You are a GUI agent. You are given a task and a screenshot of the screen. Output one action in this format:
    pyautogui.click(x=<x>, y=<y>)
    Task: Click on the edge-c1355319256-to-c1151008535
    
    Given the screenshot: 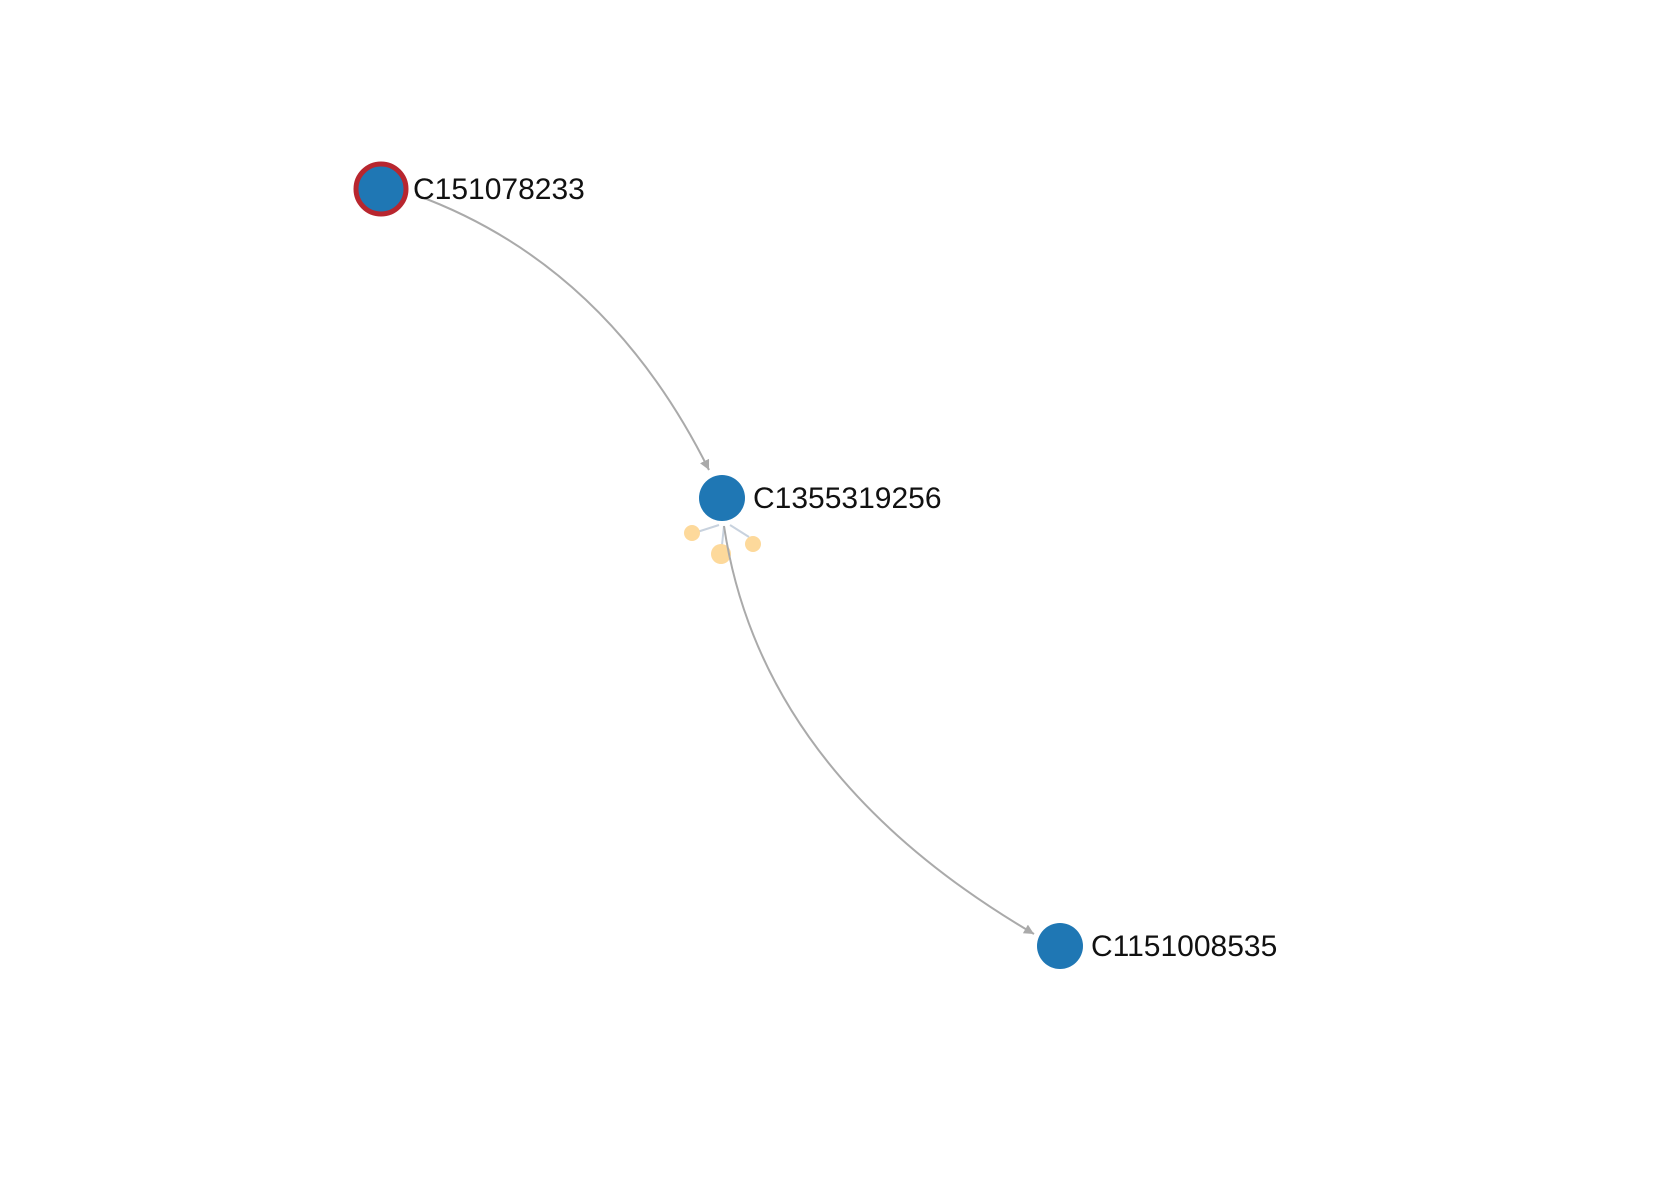 What is the action you would take?
    pyautogui.click(x=879, y=730)
    